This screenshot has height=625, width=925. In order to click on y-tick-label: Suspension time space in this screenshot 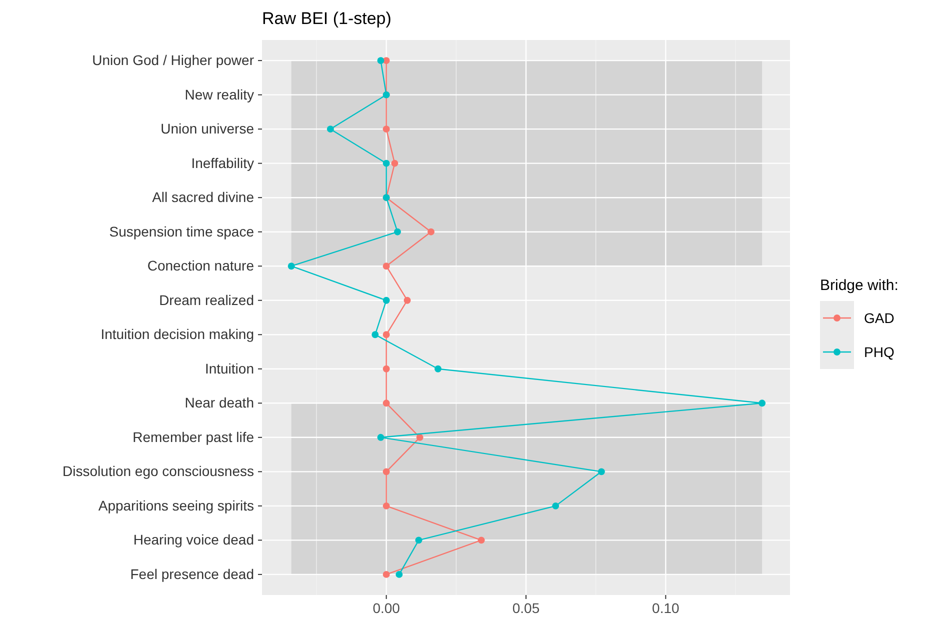, I will do `click(181, 231)`.